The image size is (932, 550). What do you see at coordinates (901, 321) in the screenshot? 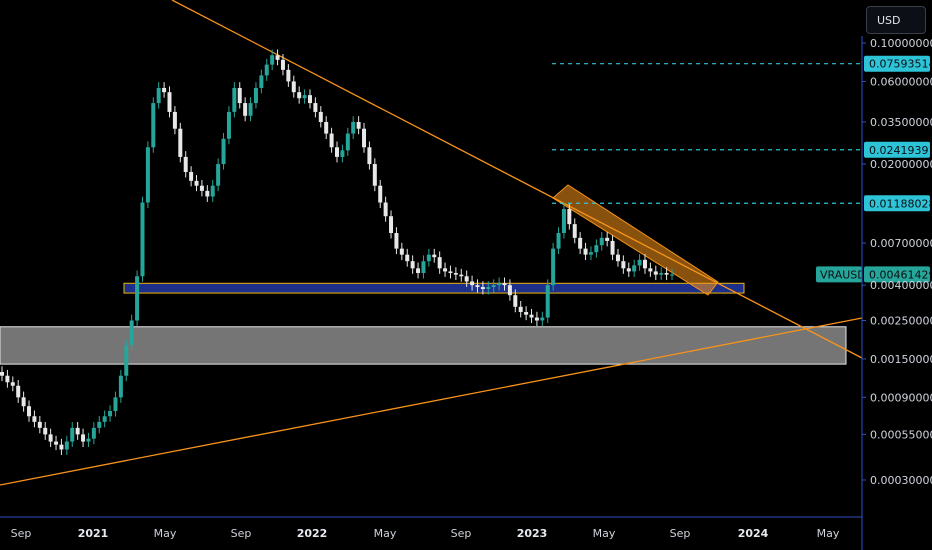
I see `price-tick-label: 0.00250000` at bounding box center [901, 321].